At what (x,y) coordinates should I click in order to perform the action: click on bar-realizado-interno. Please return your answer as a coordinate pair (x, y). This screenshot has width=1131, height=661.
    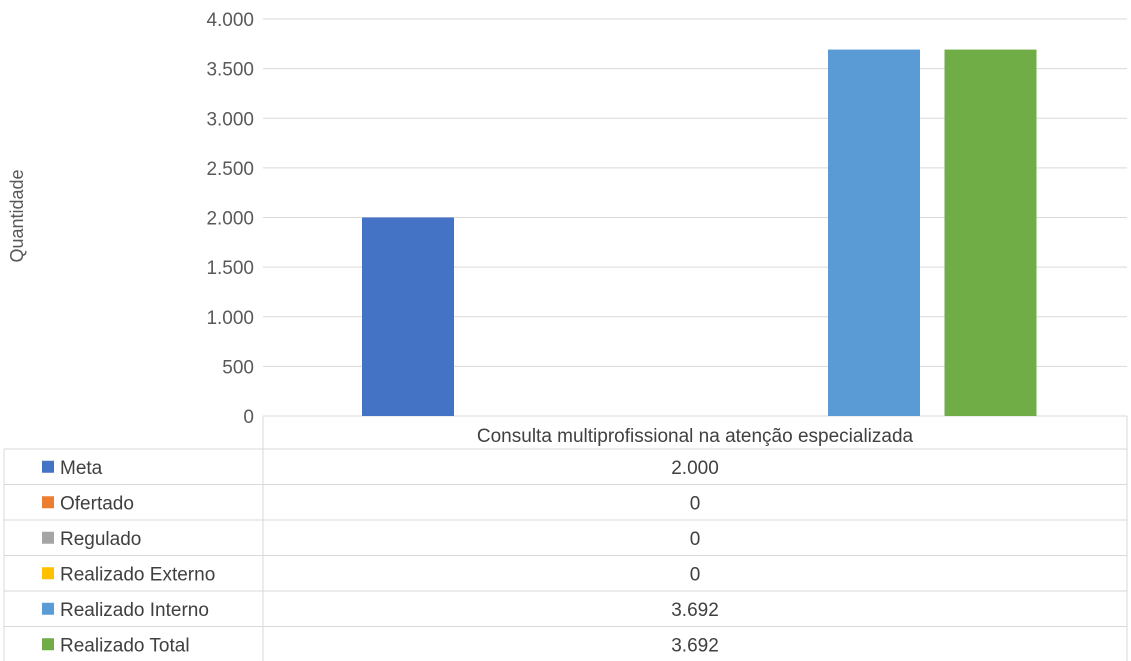
    Looking at the image, I should click on (874, 232).